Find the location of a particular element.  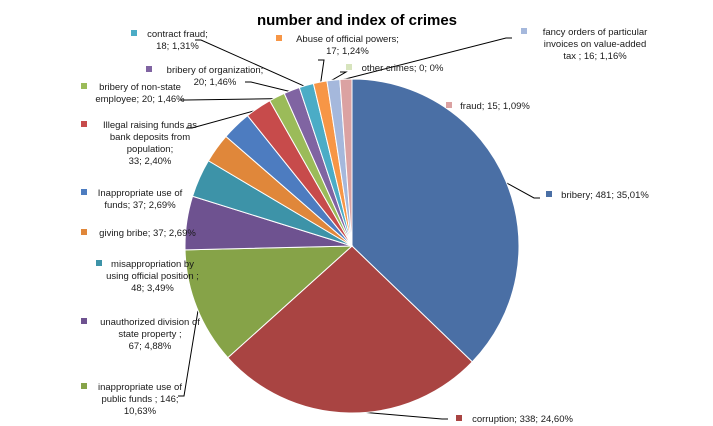

label-marker-contract-fraud is located at coordinates (134, 33).